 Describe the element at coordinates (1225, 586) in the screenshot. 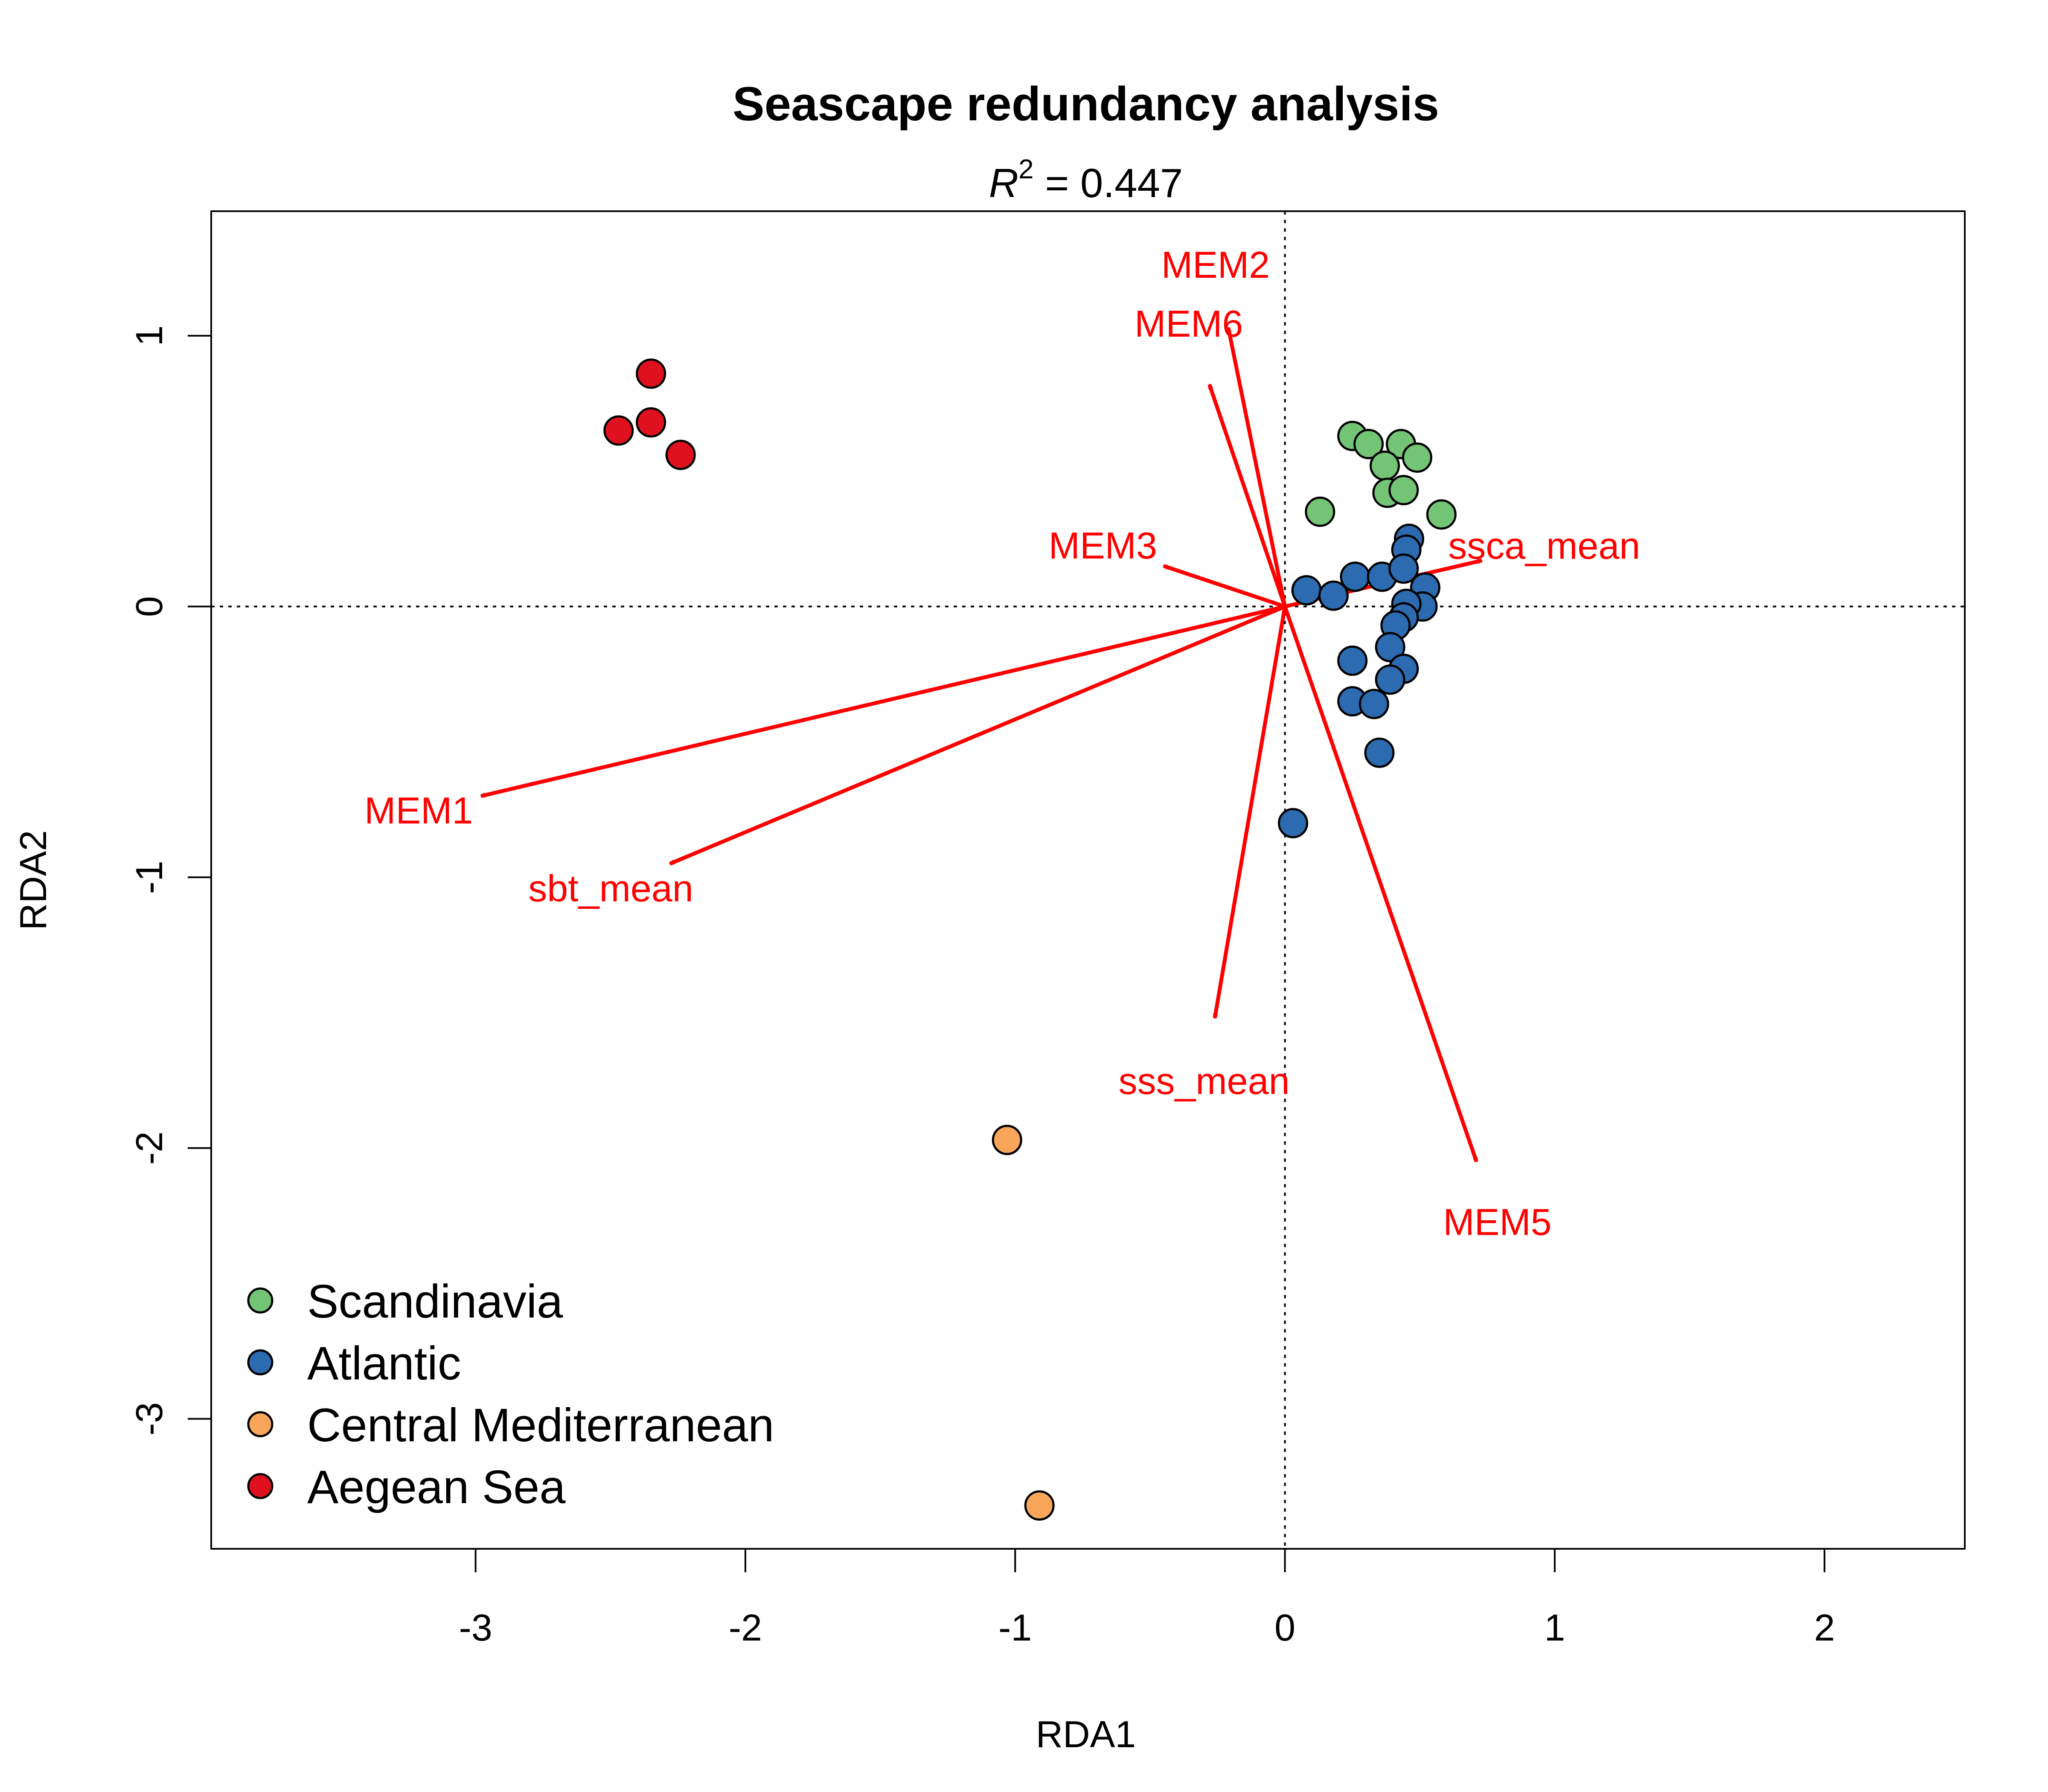

I see `arrow-mem3` at that location.